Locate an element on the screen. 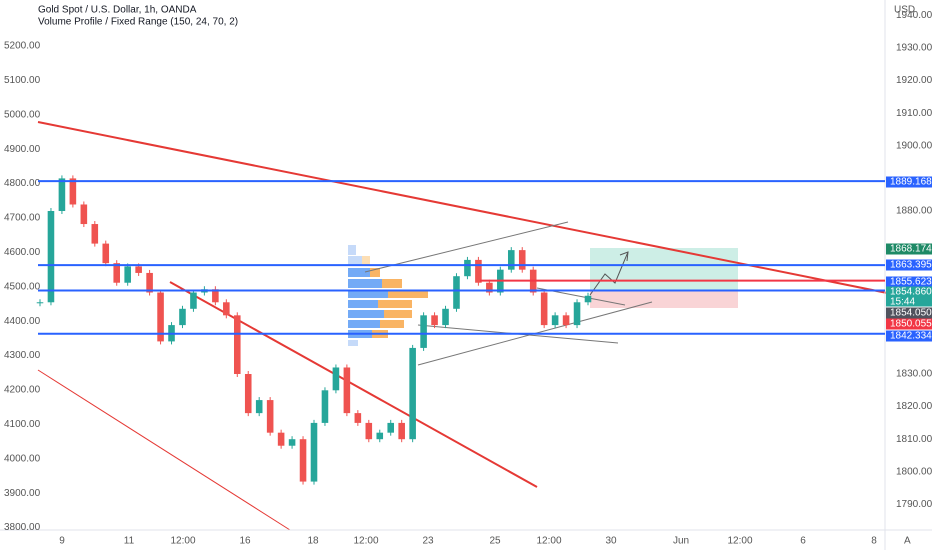 This screenshot has height=555, width=932. right-axis-label: 1790.00 is located at coordinates (914, 504).